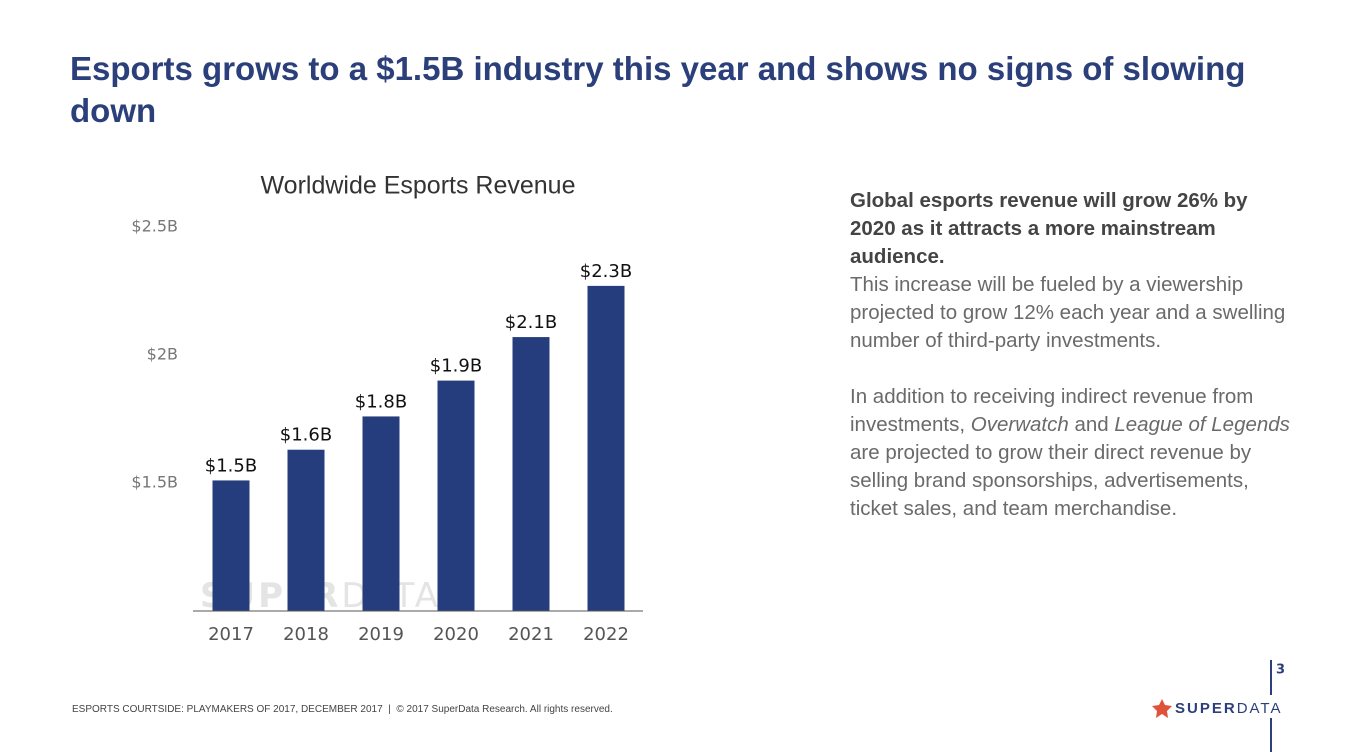 The image size is (1366, 752). I want to click on x-tick-label: 2021, so click(531, 634).